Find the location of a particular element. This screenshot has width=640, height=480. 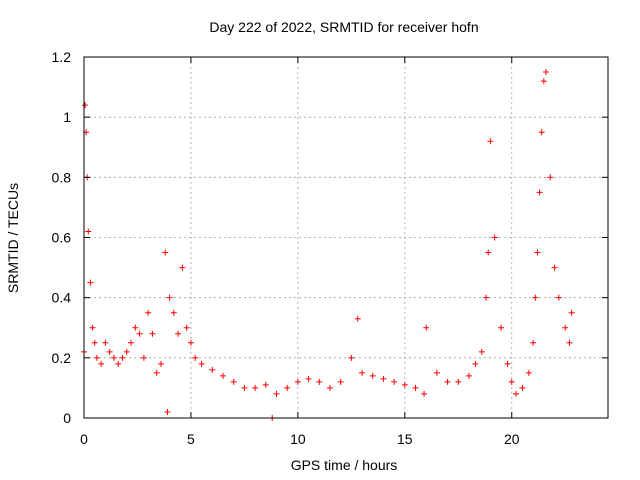

x-tick-label: 15 is located at coordinates (405, 439).